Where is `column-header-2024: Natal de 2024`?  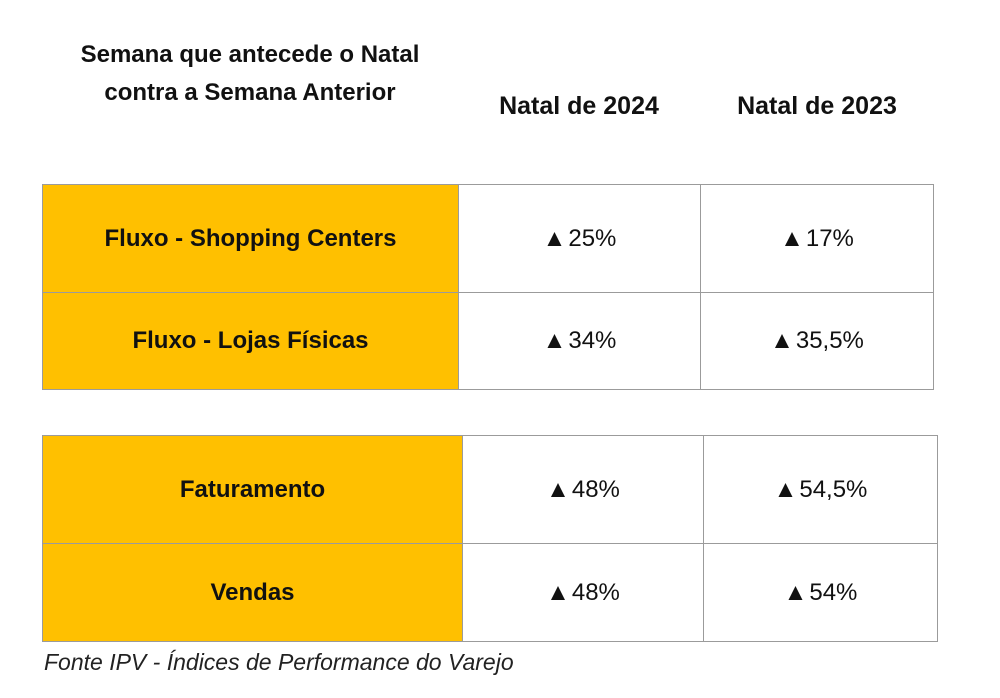 column-header-2024: Natal de 2024 is located at coordinates (579, 106).